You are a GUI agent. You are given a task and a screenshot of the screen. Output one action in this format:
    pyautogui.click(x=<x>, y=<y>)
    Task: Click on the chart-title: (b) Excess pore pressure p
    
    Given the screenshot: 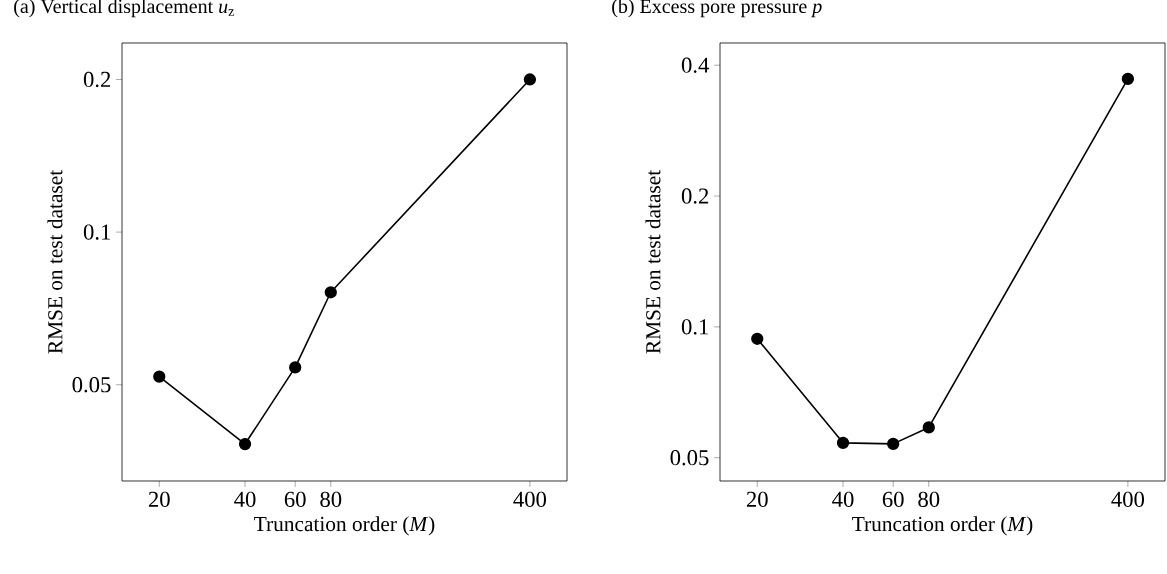 What is the action you would take?
    pyautogui.click(x=717, y=9)
    